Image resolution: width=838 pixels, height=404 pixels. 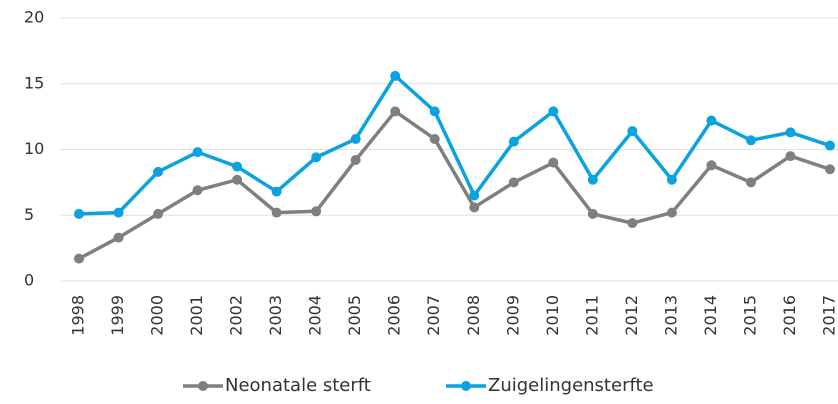 What do you see at coordinates (552, 315) in the screenshot?
I see `x-tick-label: 2010` at bounding box center [552, 315].